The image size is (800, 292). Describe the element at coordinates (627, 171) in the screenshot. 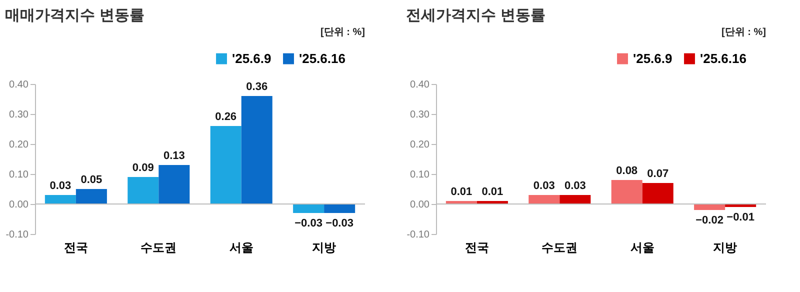

I see `data-label: 0.08` at that location.